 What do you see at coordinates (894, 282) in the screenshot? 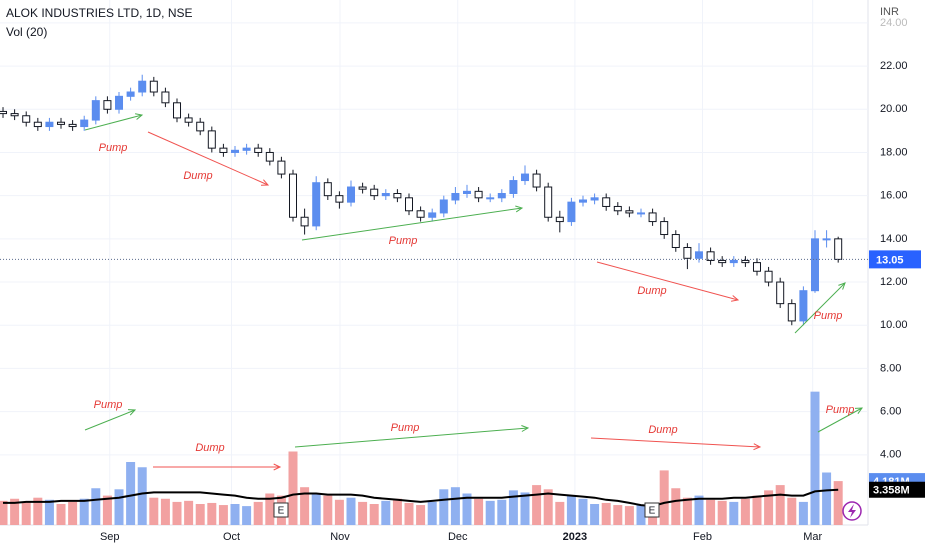
I see `y-tick-label: 12.00` at bounding box center [894, 282].